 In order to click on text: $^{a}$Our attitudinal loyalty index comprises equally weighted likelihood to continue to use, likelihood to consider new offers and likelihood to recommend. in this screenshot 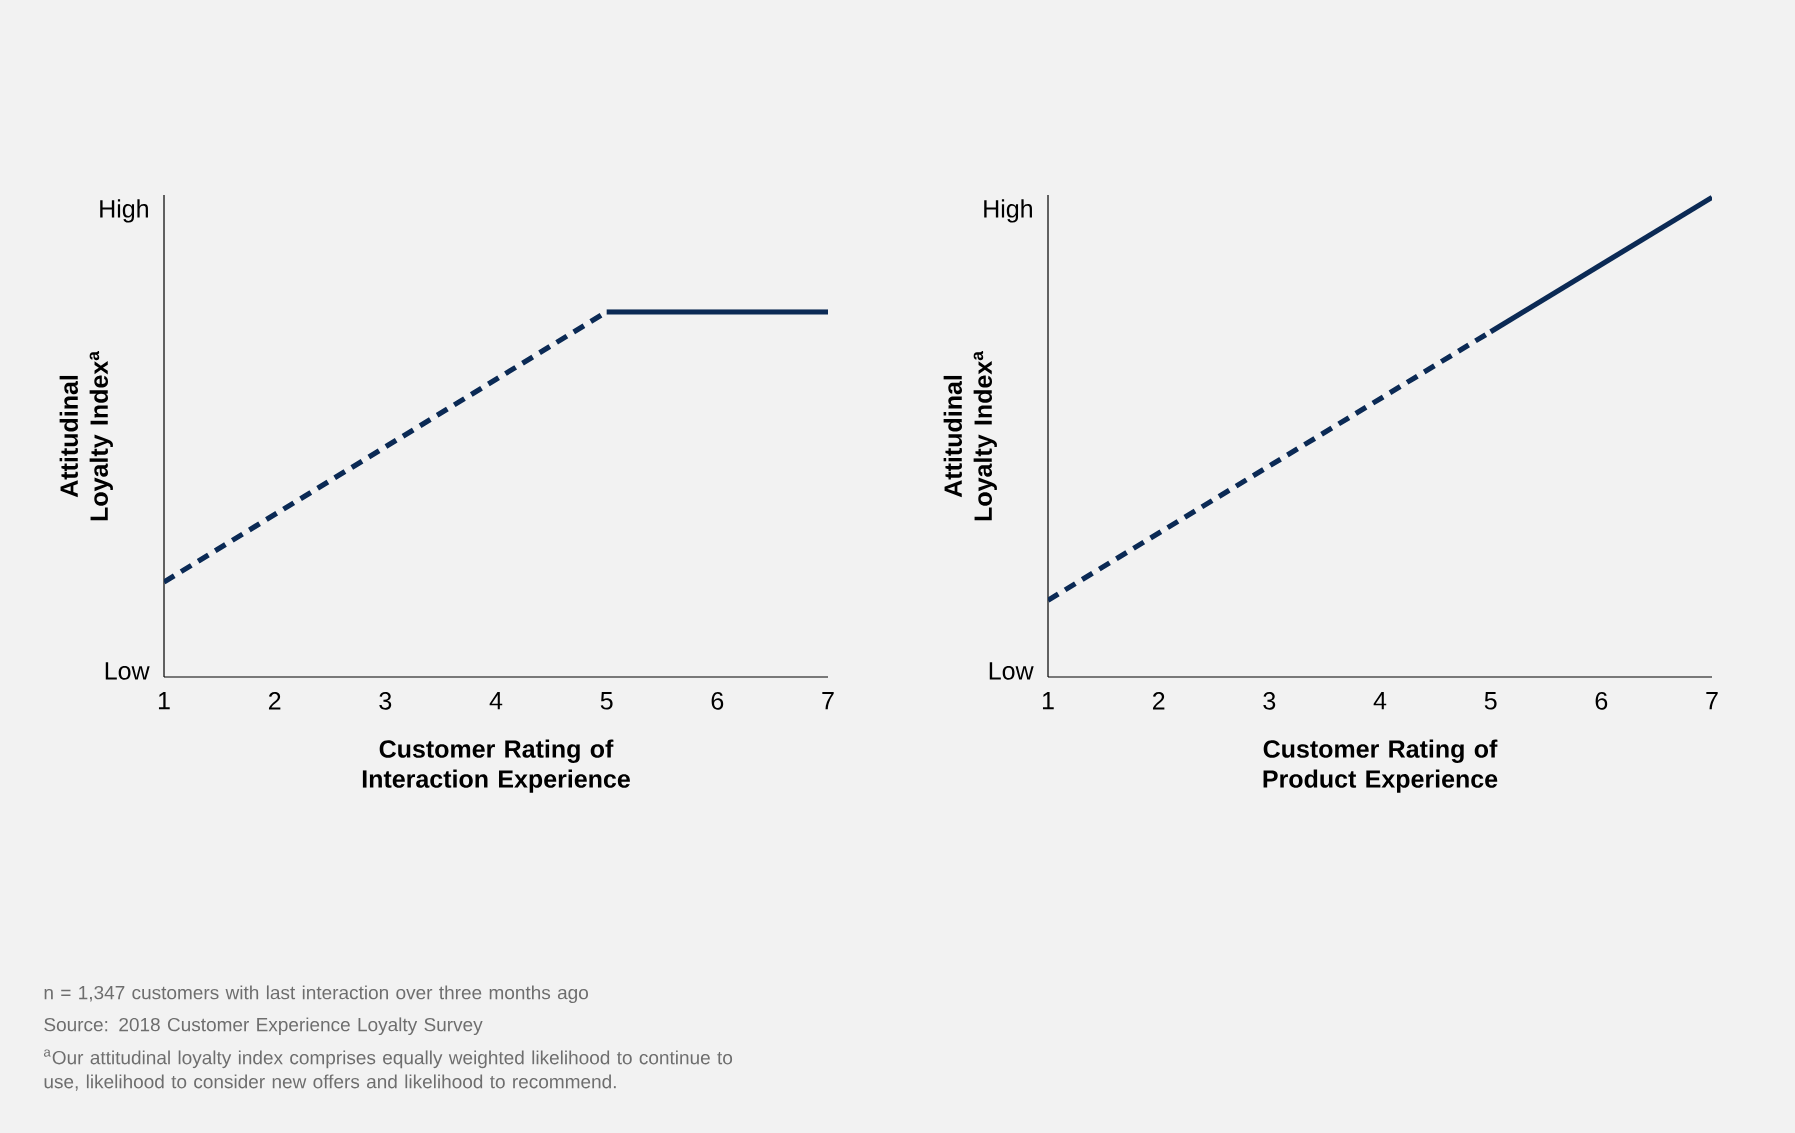, I will do `click(388, 1070)`.